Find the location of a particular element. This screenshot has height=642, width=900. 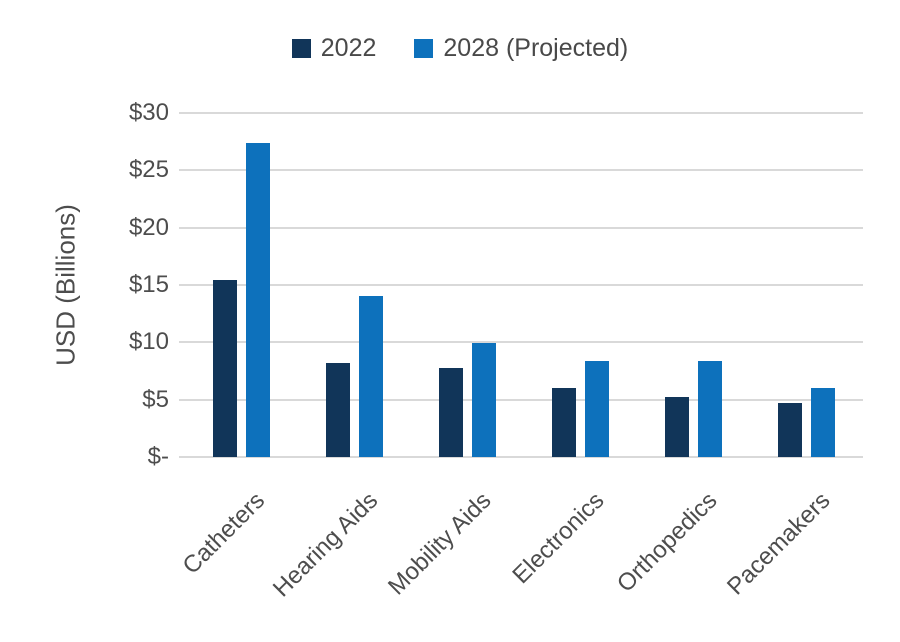

y-tick-label-20: $20 is located at coordinates (148, 227).